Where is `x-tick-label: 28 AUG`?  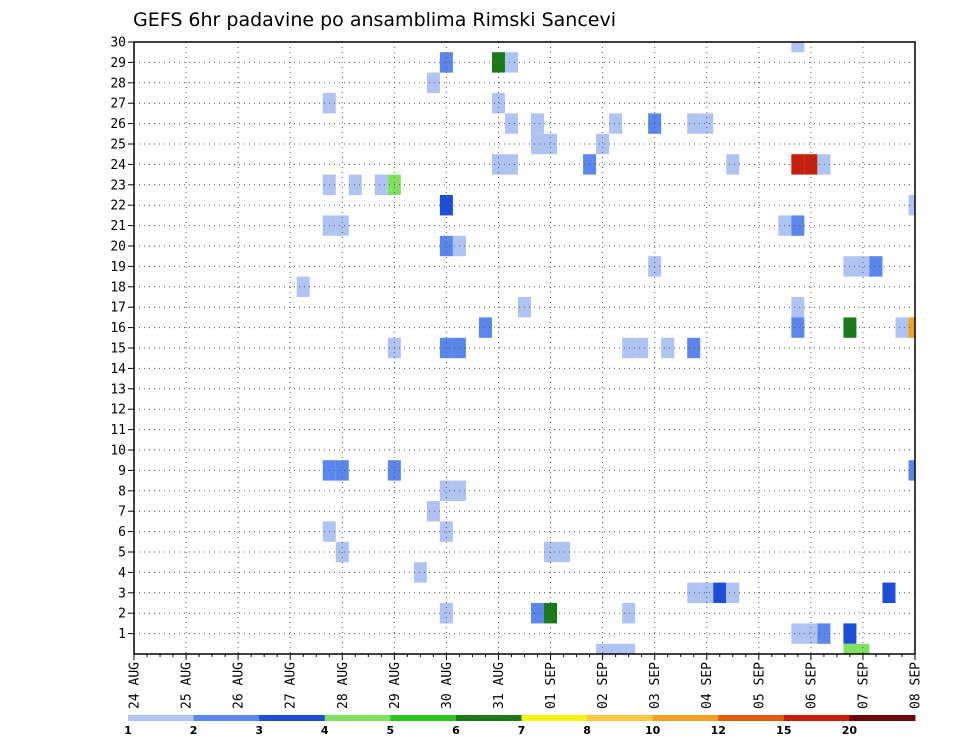 x-tick-label: 28 AUG is located at coordinates (343, 685).